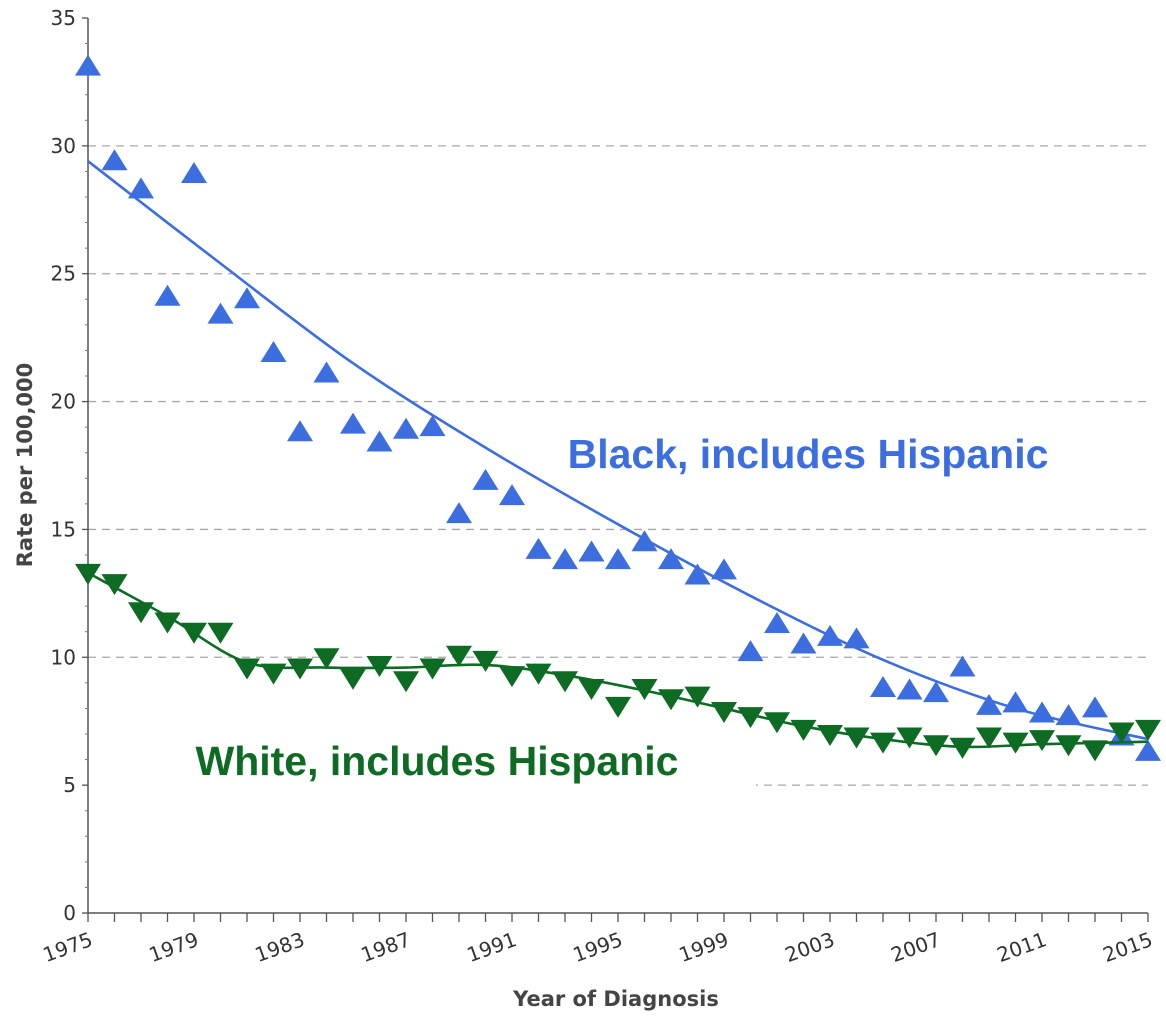 The image size is (1166, 1016). Describe the element at coordinates (1128, 947) in the screenshot. I see `x-tick-label-2015: 2015` at that location.